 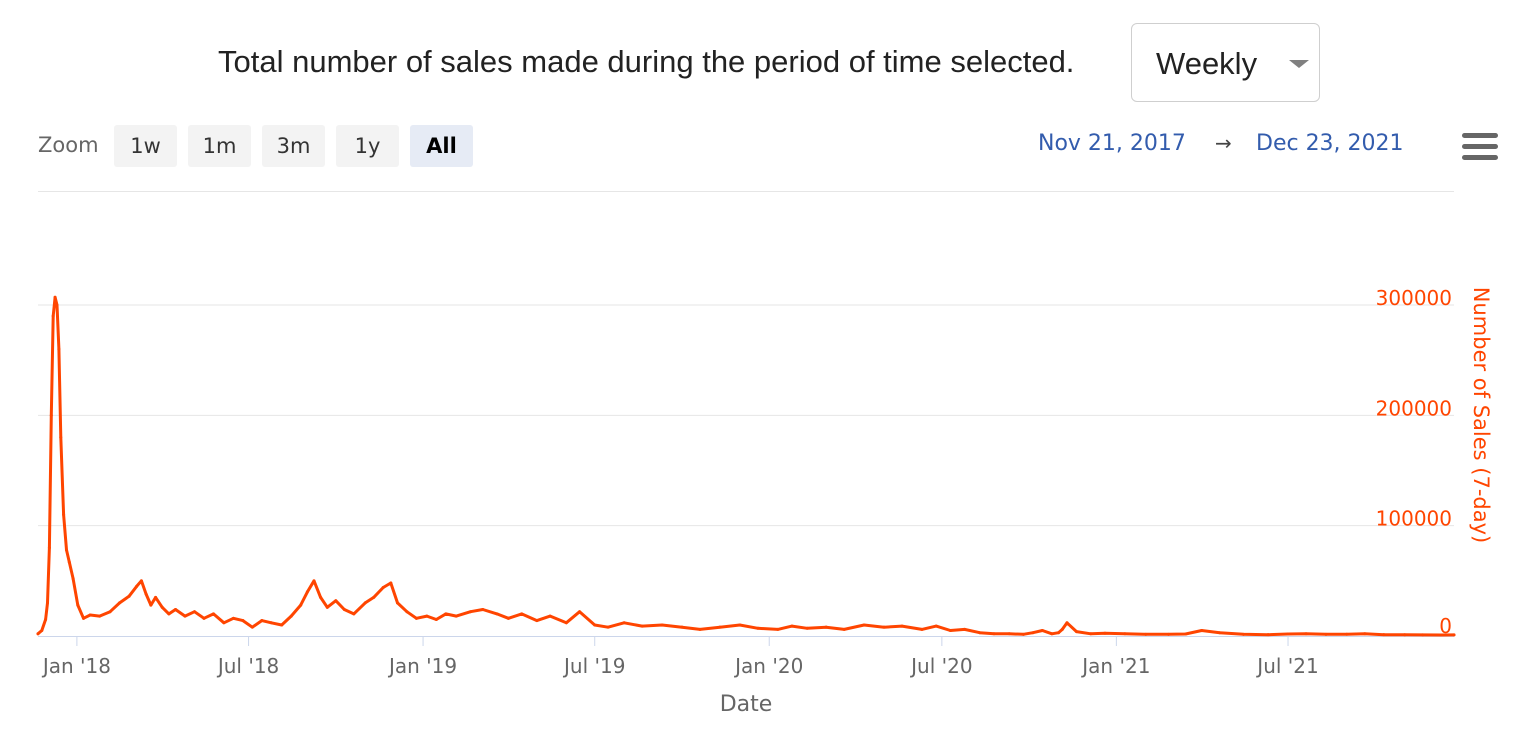 I want to click on x-tick-label: Jan '19, so click(x=422, y=666).